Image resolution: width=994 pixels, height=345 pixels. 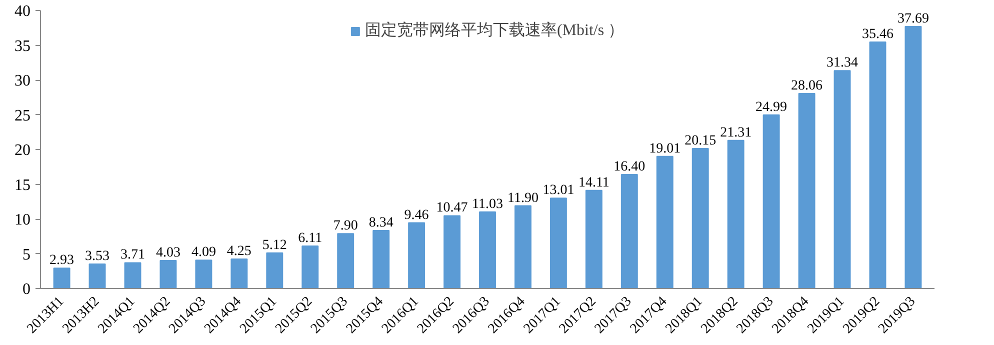 What do you see at coordinates (381, 223) in the screenshot?
I see `data-label: 8.34` at bounding box center [381, 223].